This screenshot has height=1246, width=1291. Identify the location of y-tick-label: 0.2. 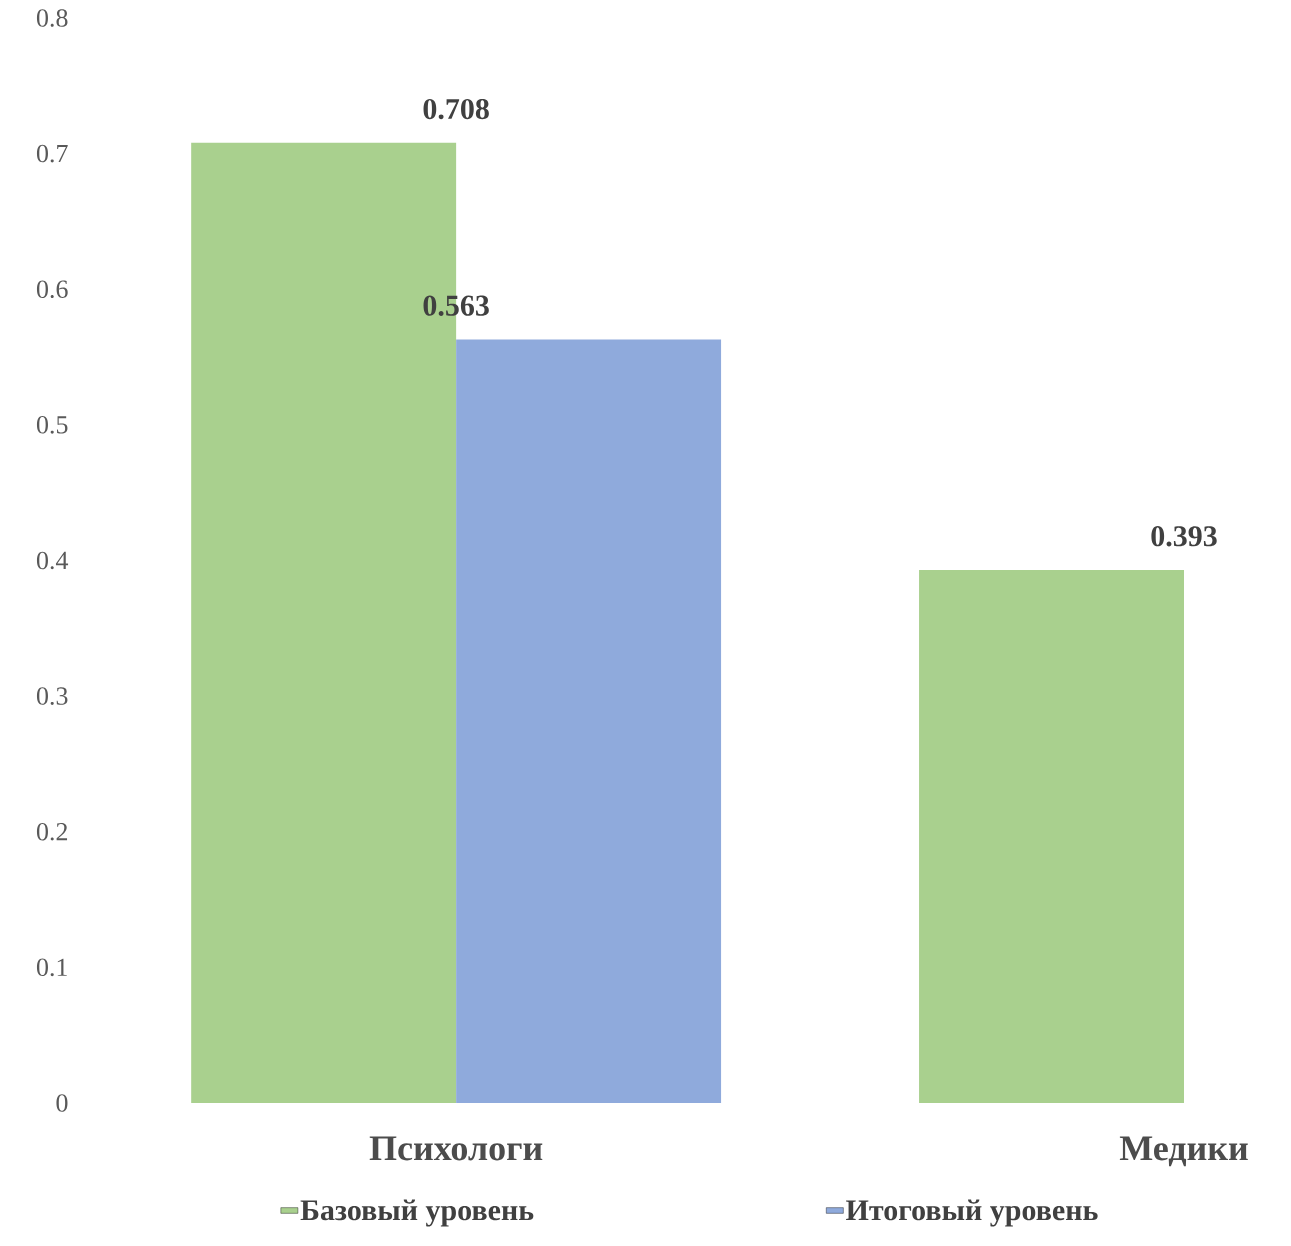
(52, 831).